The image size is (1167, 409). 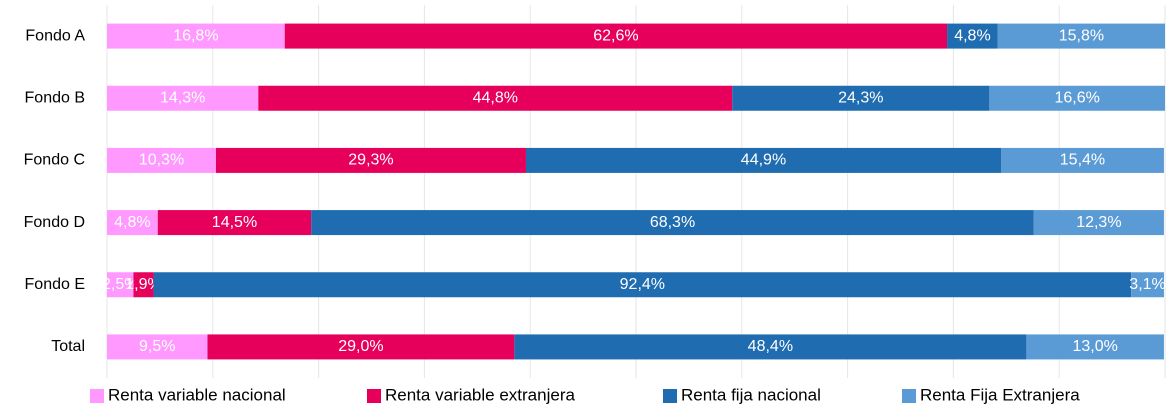 I want to click on legend-label: Renta Fija Extranjera, so click(x=1000, y=394).